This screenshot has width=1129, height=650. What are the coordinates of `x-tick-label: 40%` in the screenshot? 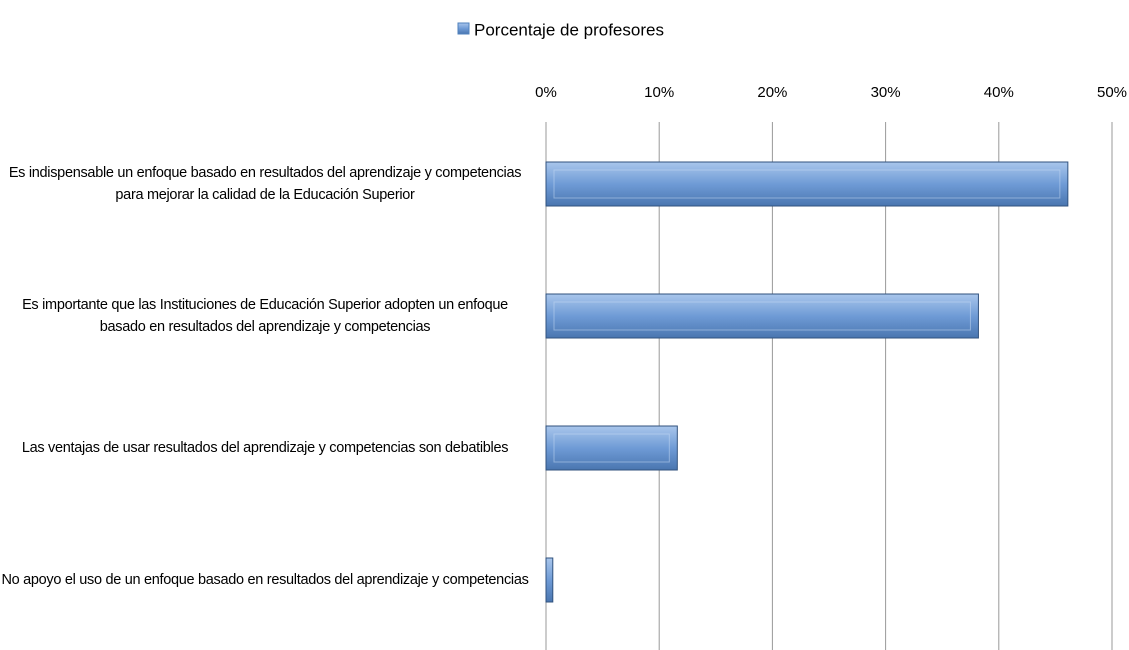 It's located at (999, 92).